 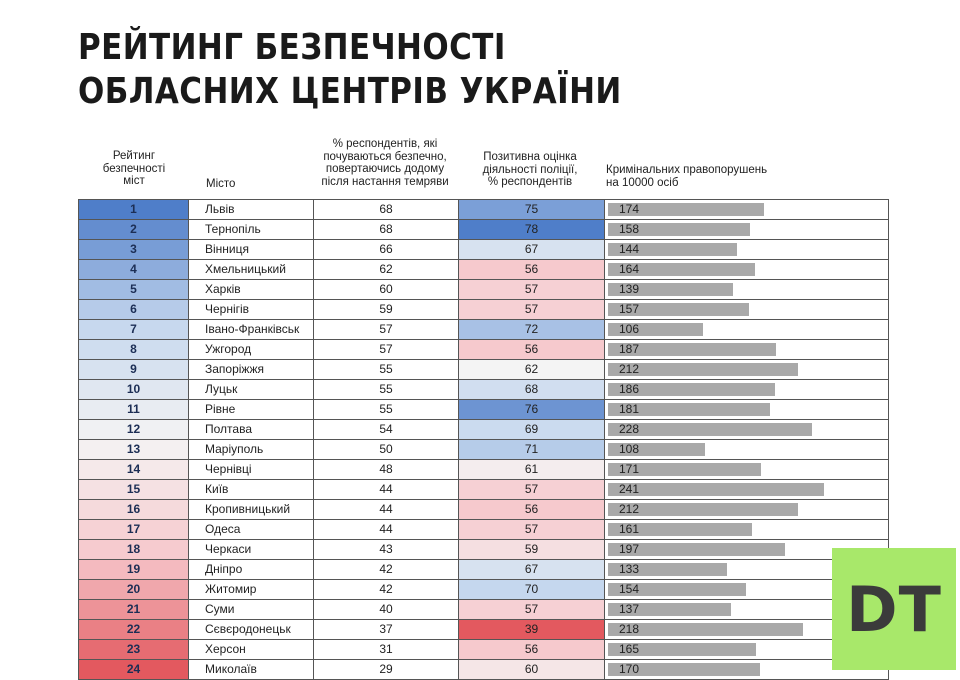 What do you see at coordinates (251, 509) in the screenshot?
I see `city-cell: Кропивницький` at bounding box center [251, 509].